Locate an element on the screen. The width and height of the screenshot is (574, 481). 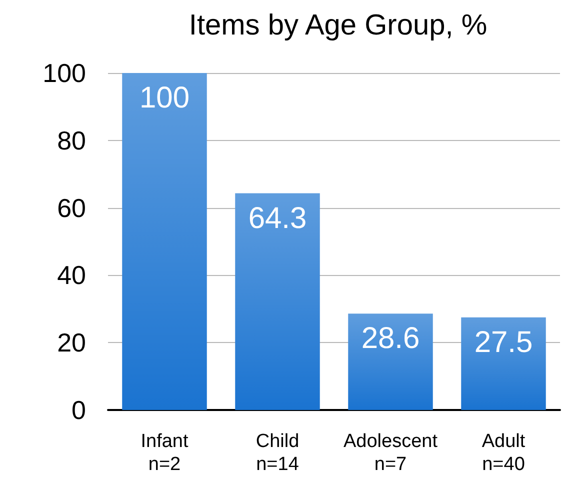
x-tick-label: Child n=14 is located at coordinates (278, 453).